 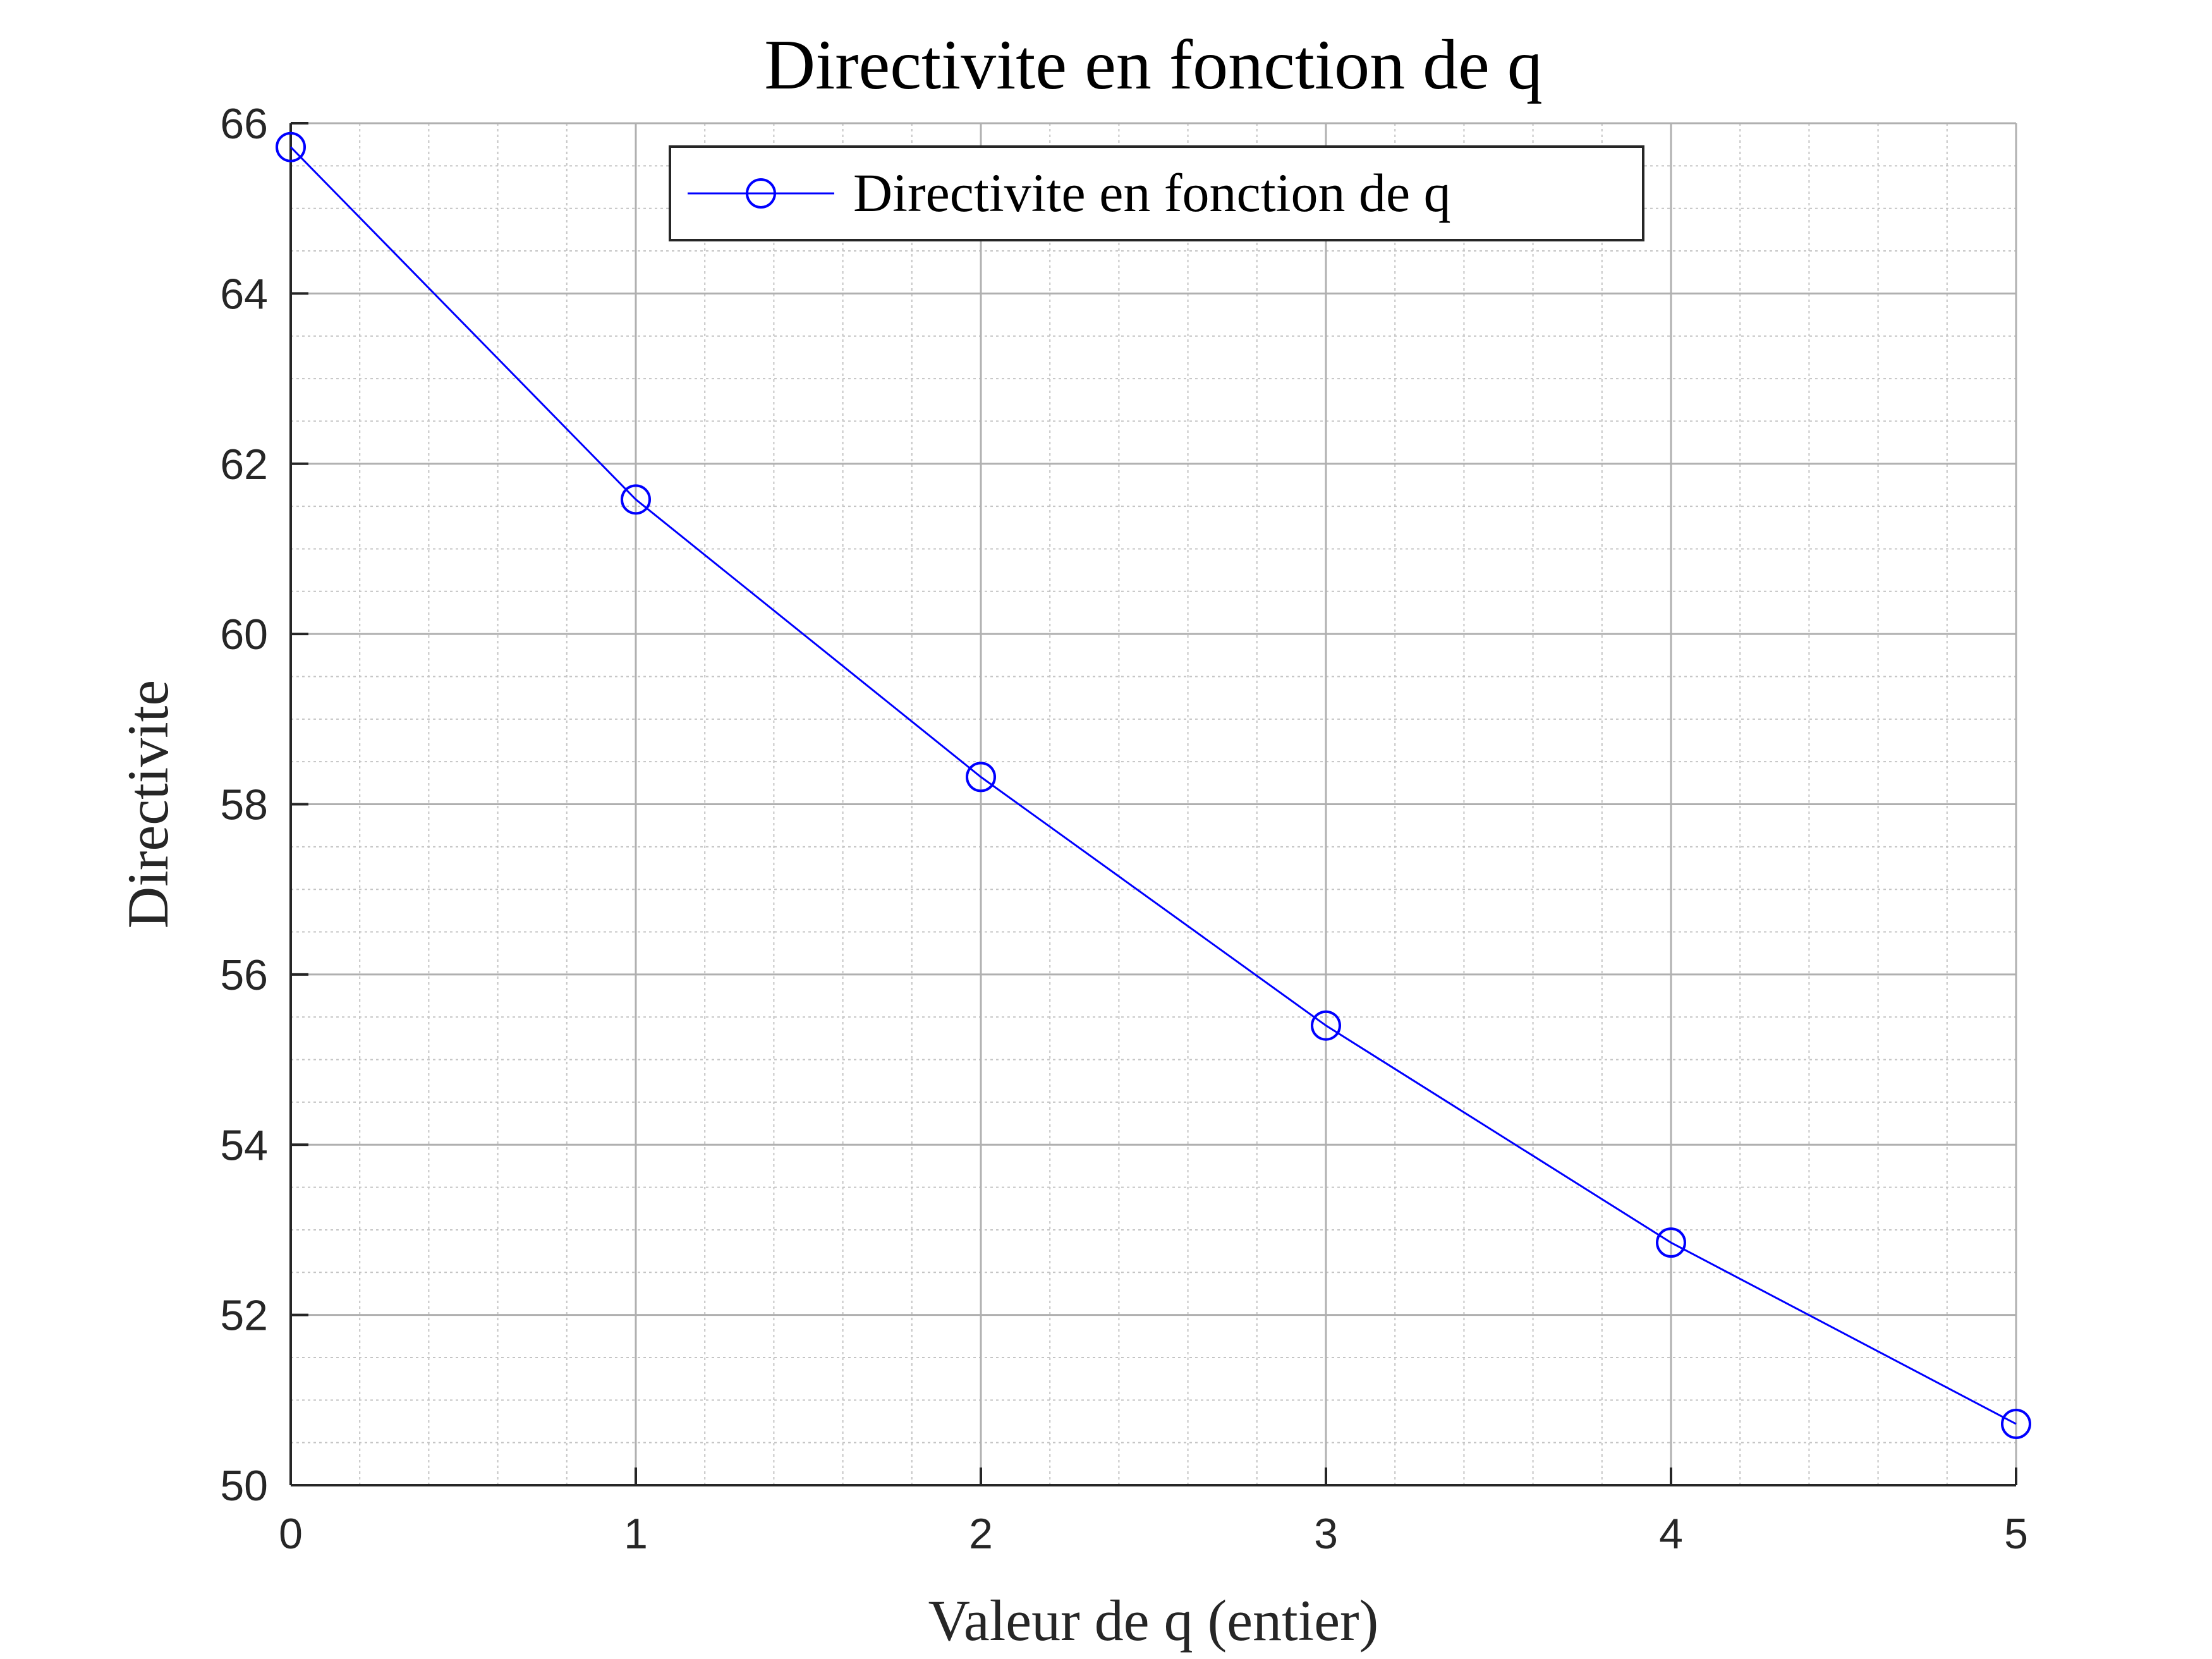 I want to click on y-tick-label: 50, so click(x=244, y=1486).